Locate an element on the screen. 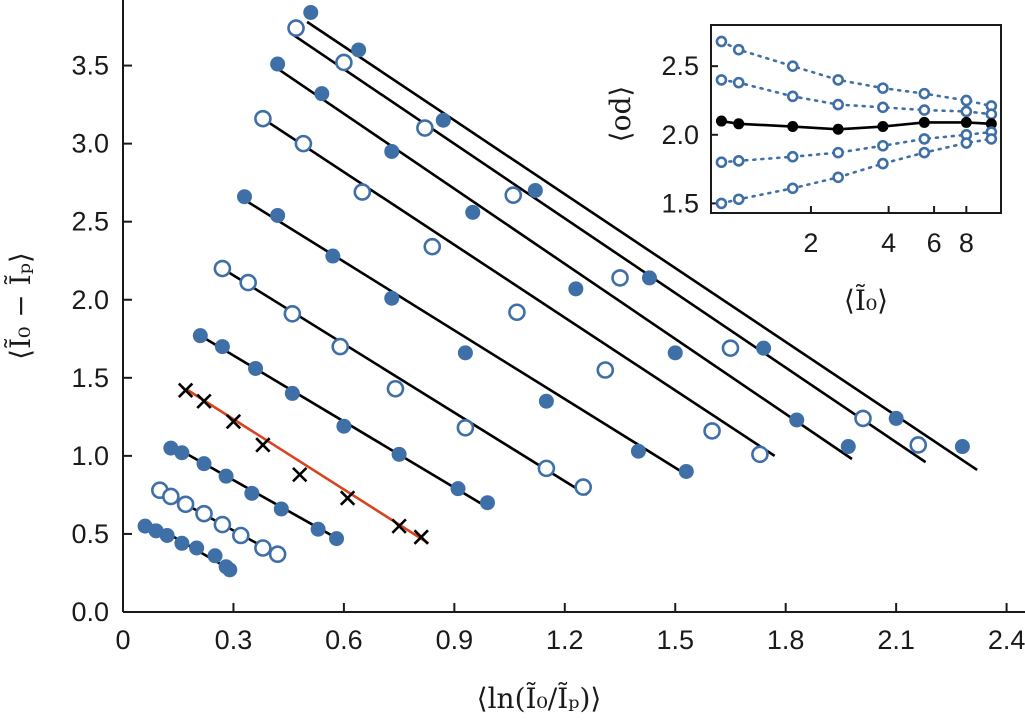 The height and width of the screenshot is (720, 1025). x-tick-label: 2.4 is located at coordinates (1006, 640).